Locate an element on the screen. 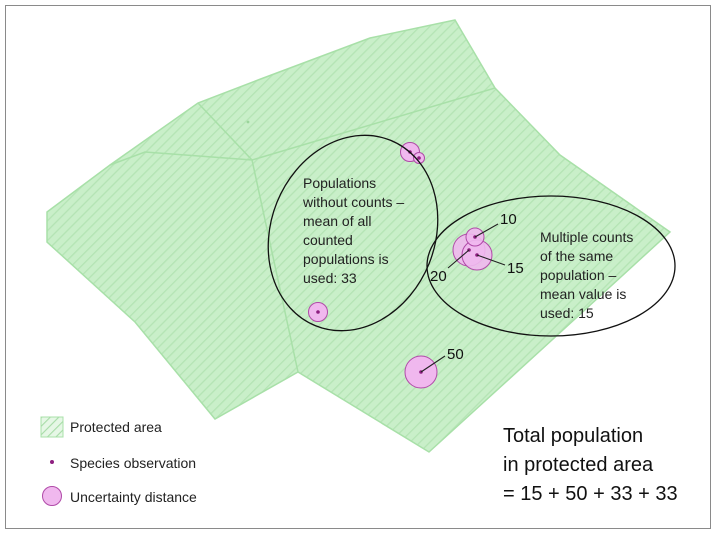 This screenshot has height=540, width=720. legend-circle-icon is located at coordinates (52, 496).